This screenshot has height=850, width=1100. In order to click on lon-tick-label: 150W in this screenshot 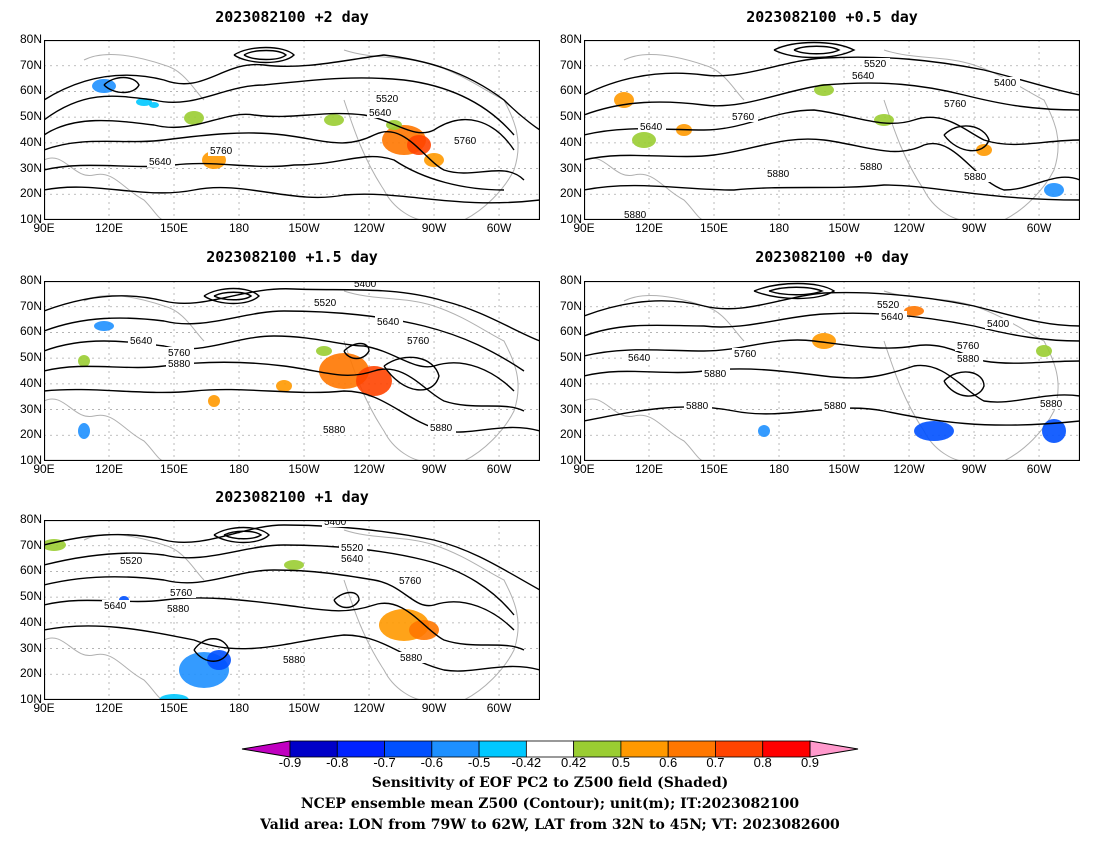, I will do `click(304, 708)`.